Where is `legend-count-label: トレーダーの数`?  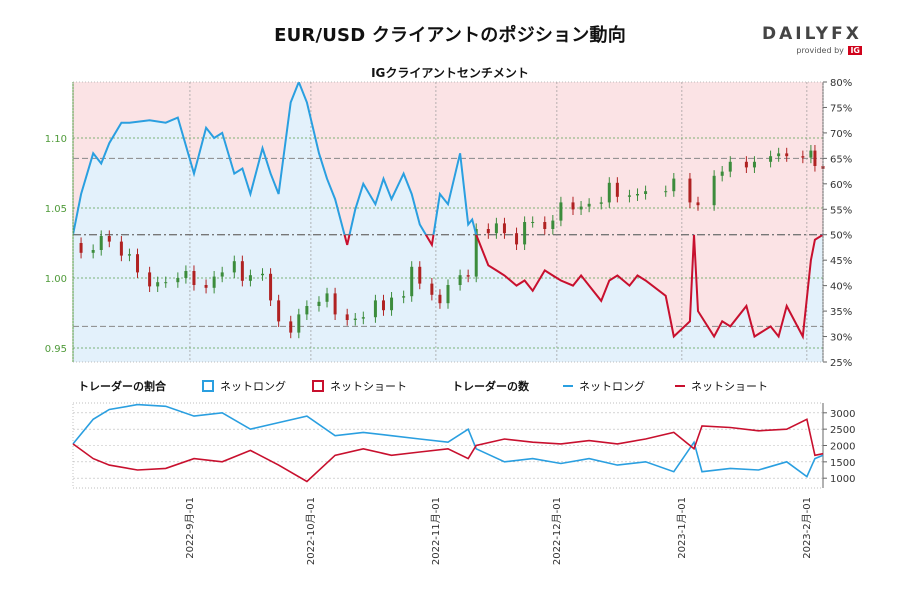
legend-count-label: トレーダーの数 is located at coordinates (490, 386).